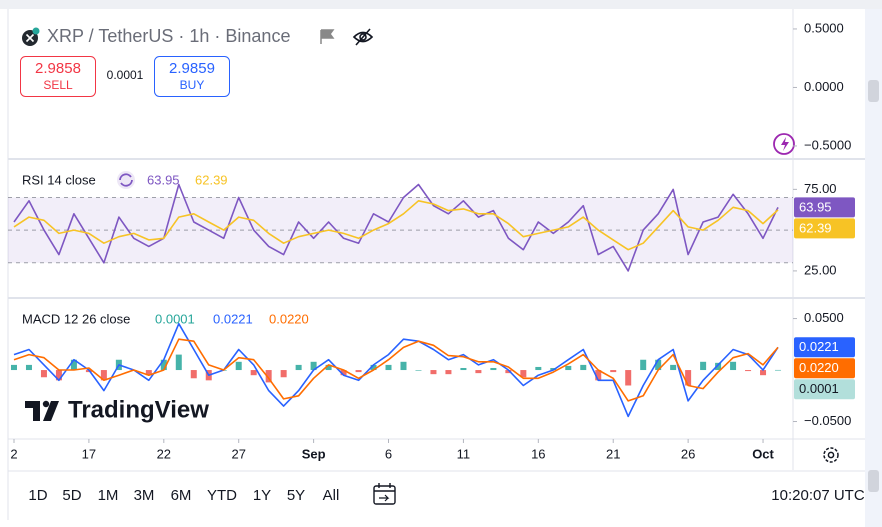  Describe the element at coordinates (784, 144) in the screenshot. I see `alert-icon` at that location.